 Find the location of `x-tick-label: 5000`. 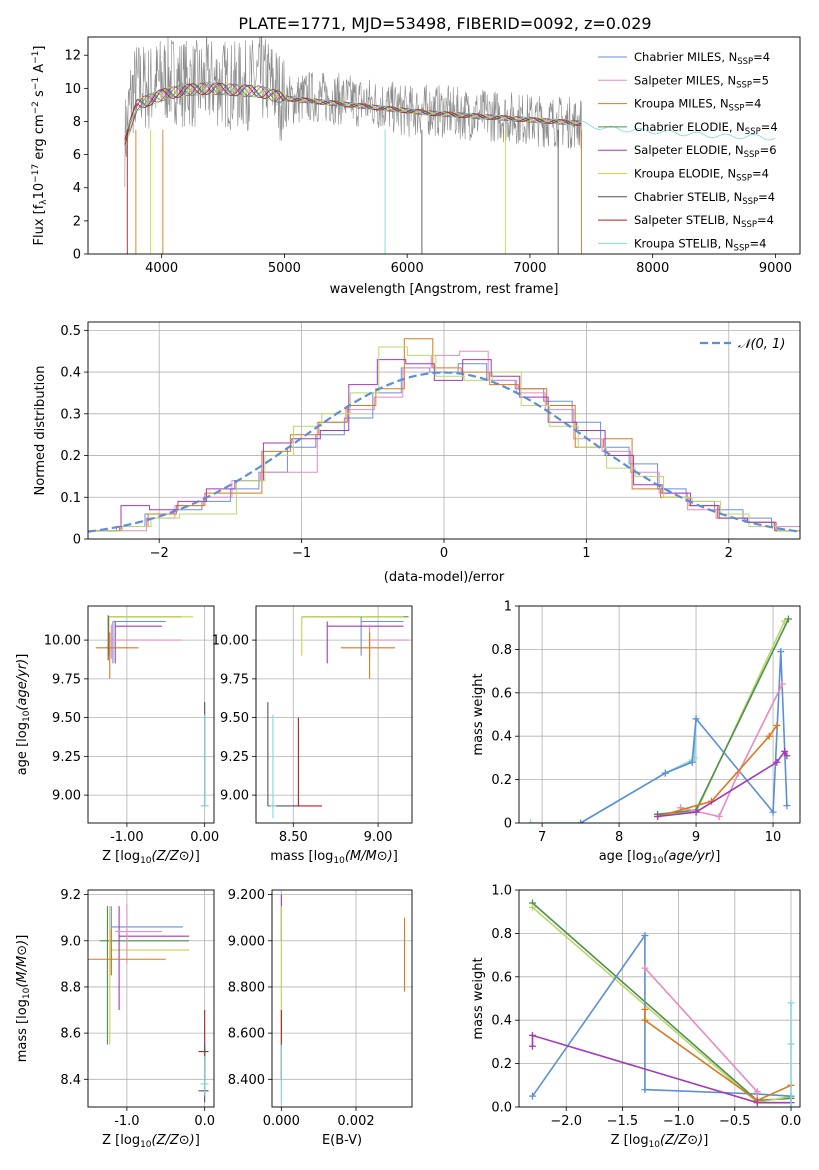

x-tick-label: 5000 is located at coordinates (284, 268).